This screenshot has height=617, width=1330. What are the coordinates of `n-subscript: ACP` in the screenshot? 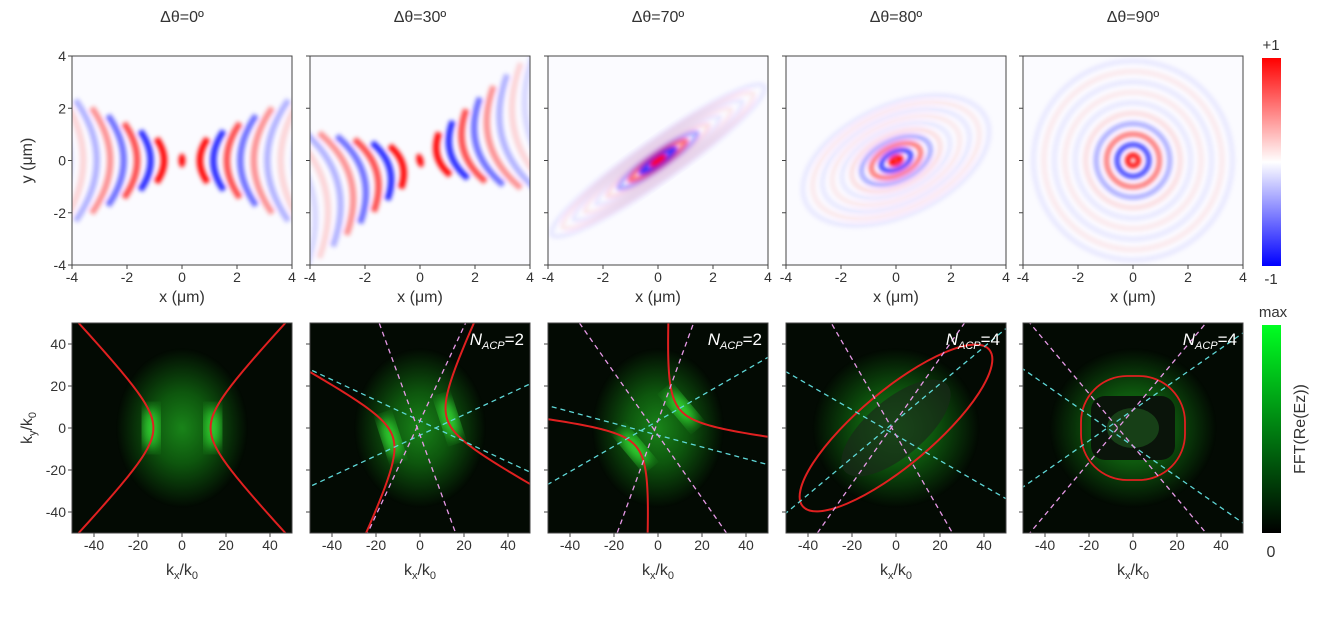 It's located at (1206, 346).